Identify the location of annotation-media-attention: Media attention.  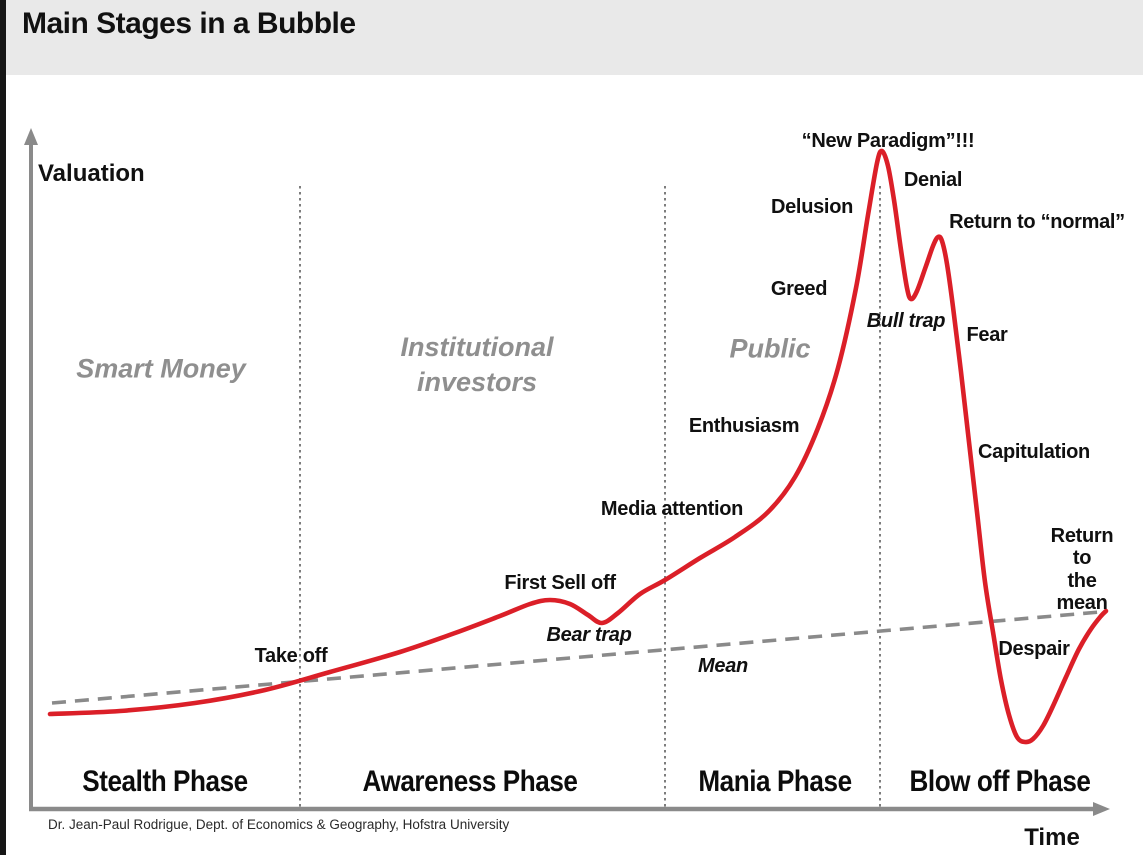
(672, 508).